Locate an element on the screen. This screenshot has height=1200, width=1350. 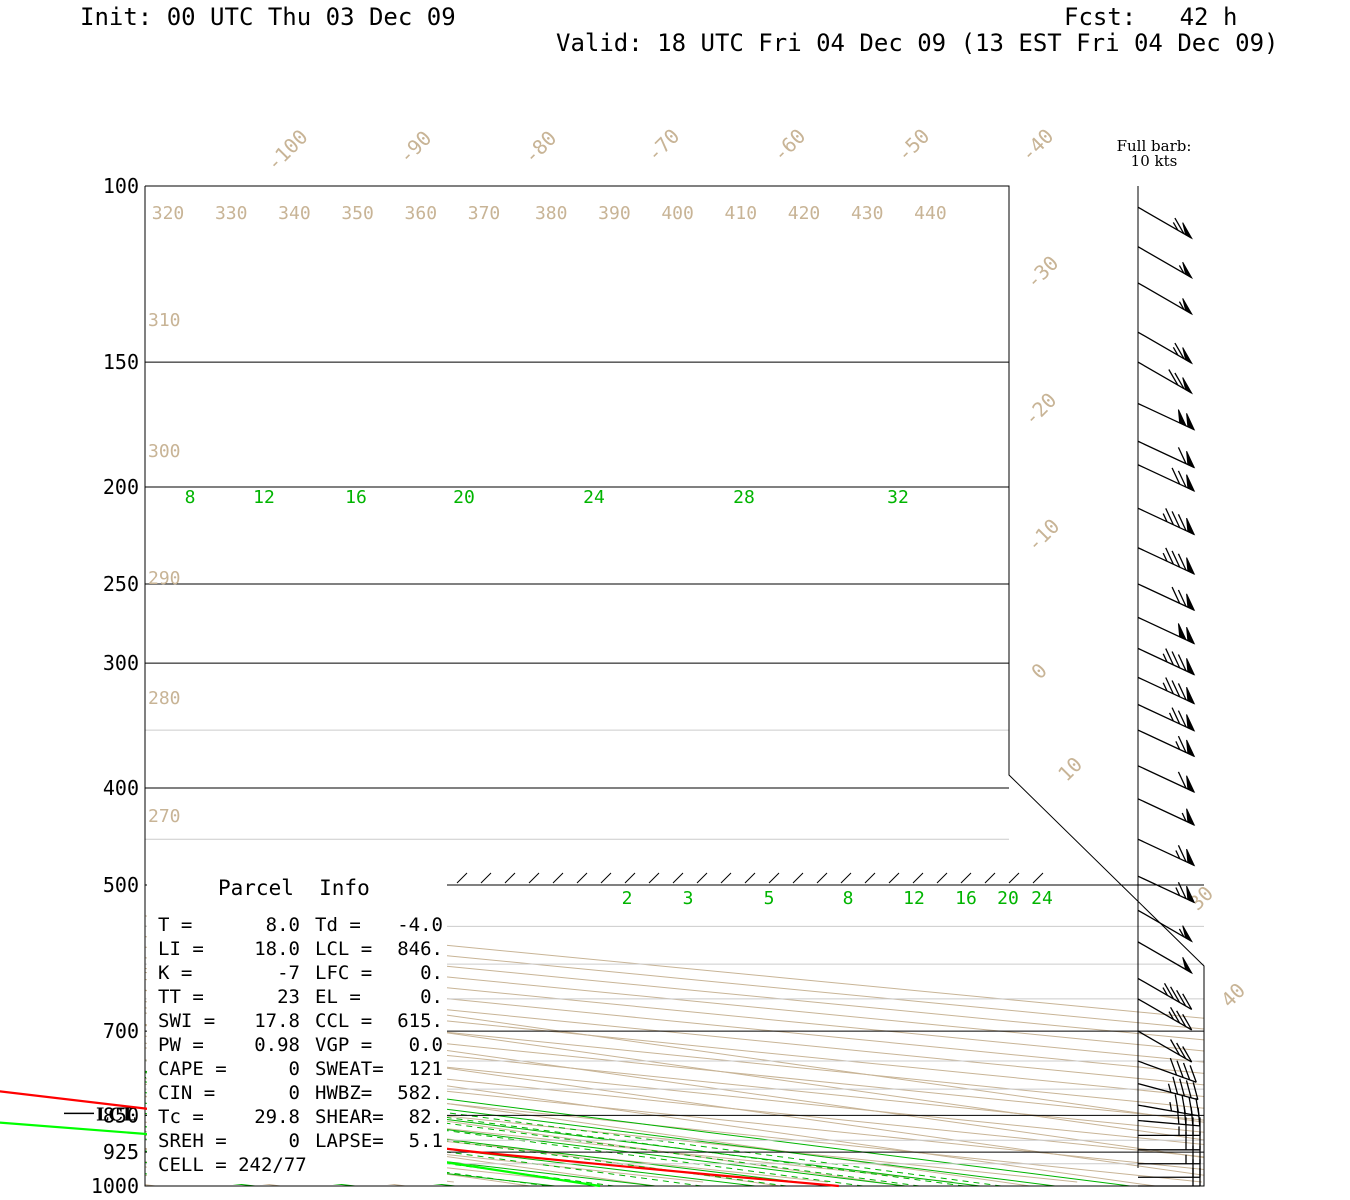
parcel-info-label: PW = is located at coordinates (181, 1045).